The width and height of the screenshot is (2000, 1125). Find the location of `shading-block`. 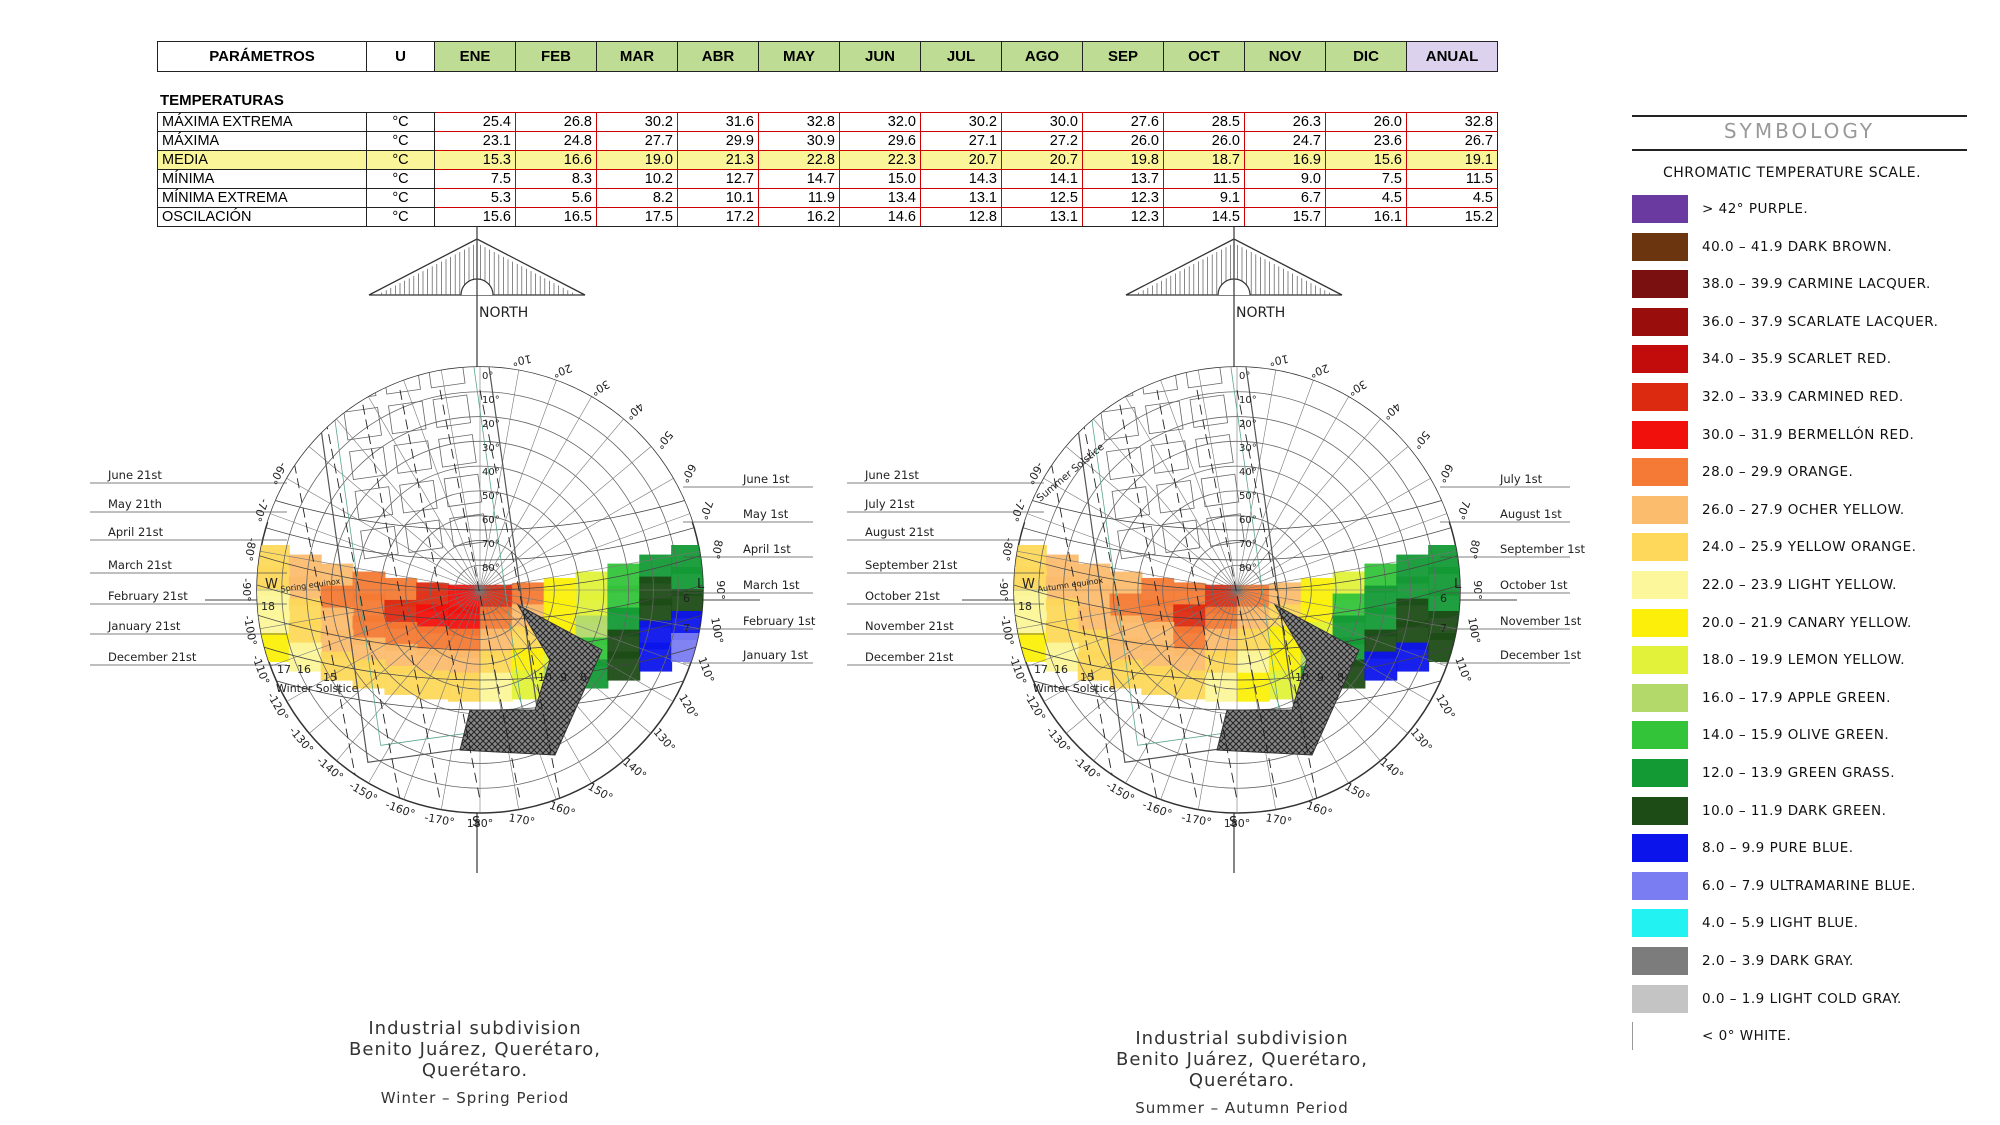

shading-block is located at coordinates (1288, 679).